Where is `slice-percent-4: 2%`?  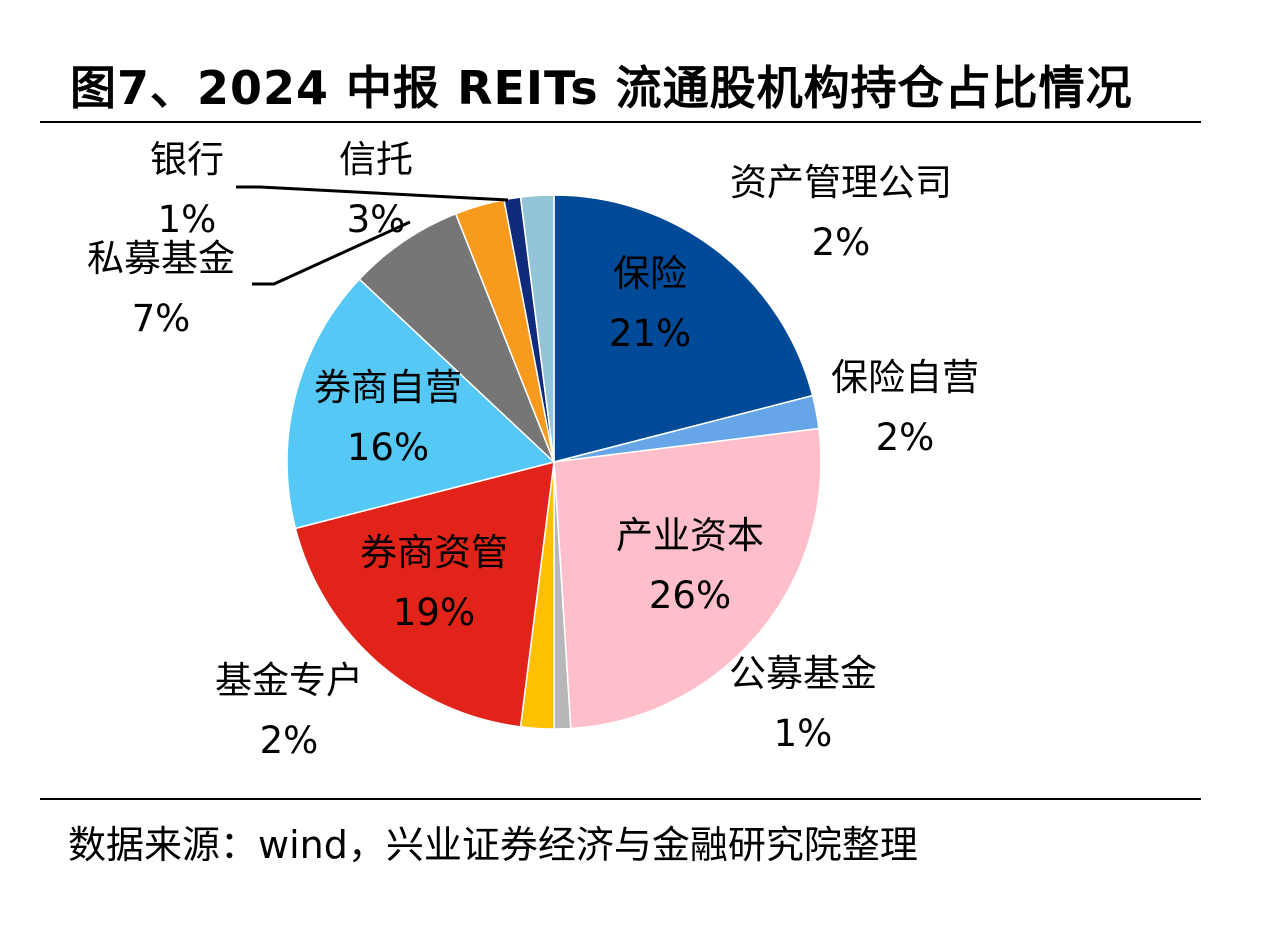 slice-percent-4: 2% is located at coordinates (289, 740).